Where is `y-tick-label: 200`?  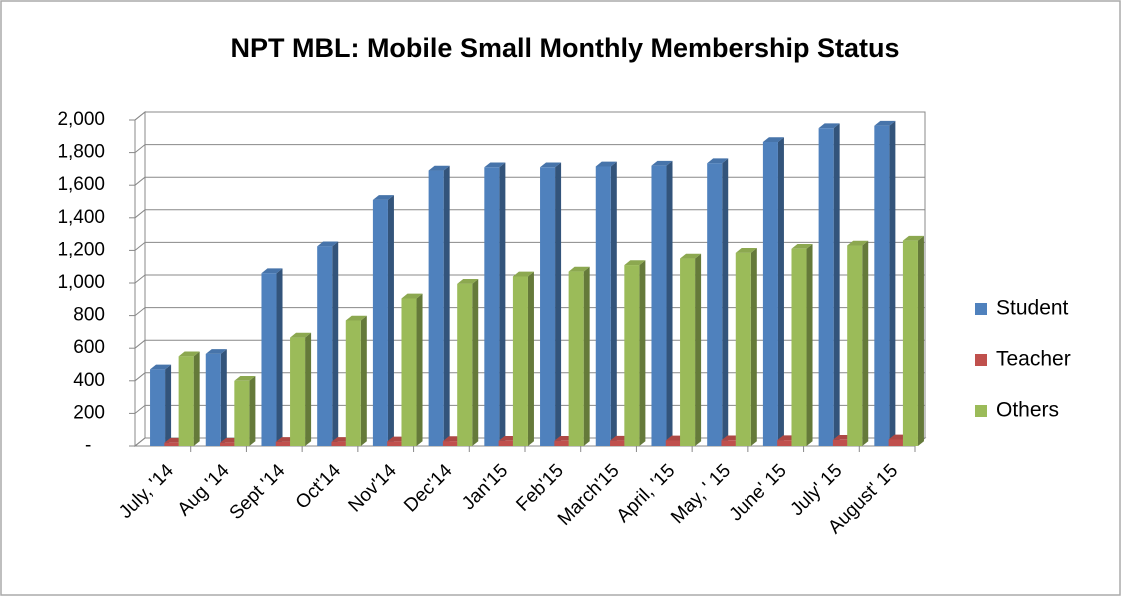 y-tick-label: 200 is located at coordinates (89, 412).